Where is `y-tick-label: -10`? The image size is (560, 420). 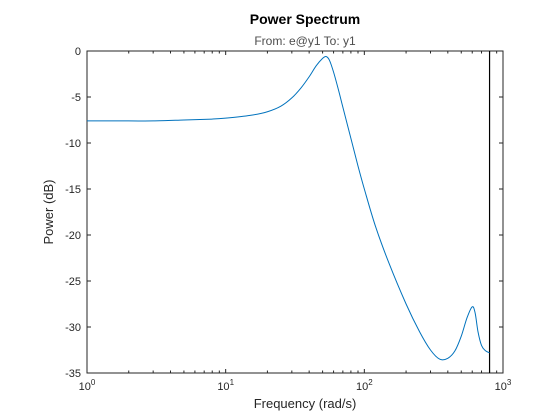 y-tick-label: -10 is located at coordinates (73, 144).